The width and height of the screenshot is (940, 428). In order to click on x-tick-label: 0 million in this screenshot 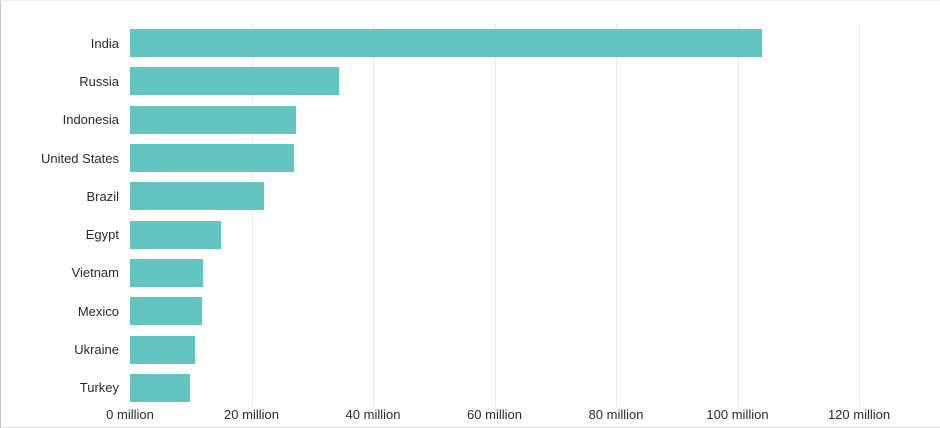, I will do `click(130, 414)`.